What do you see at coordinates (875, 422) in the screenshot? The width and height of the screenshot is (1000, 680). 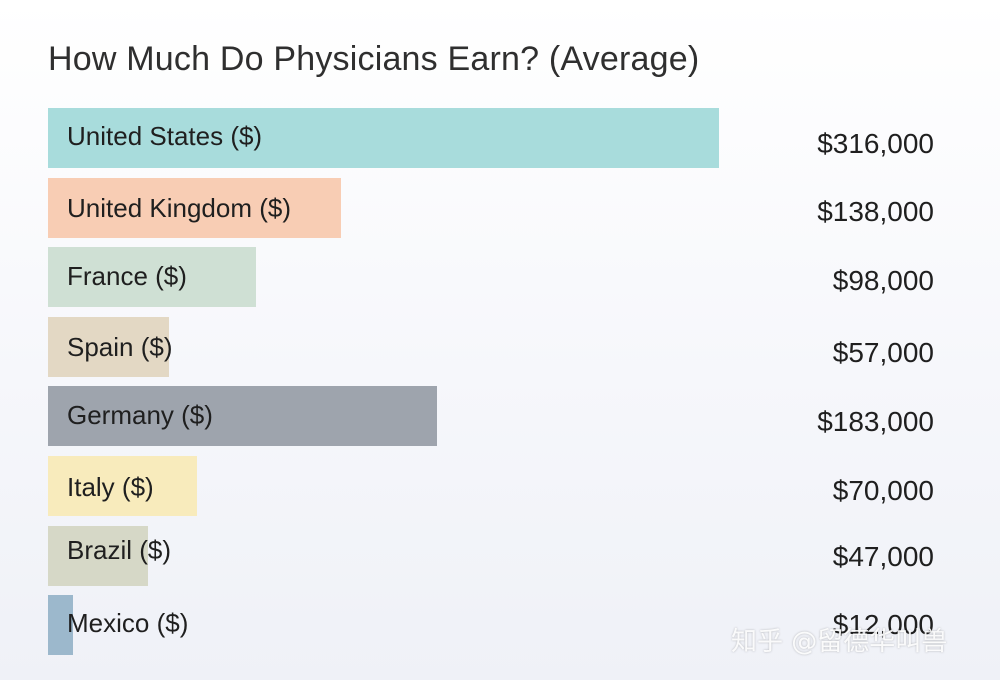 I see `value-label: $183,000` at bounding box center [875, 422].